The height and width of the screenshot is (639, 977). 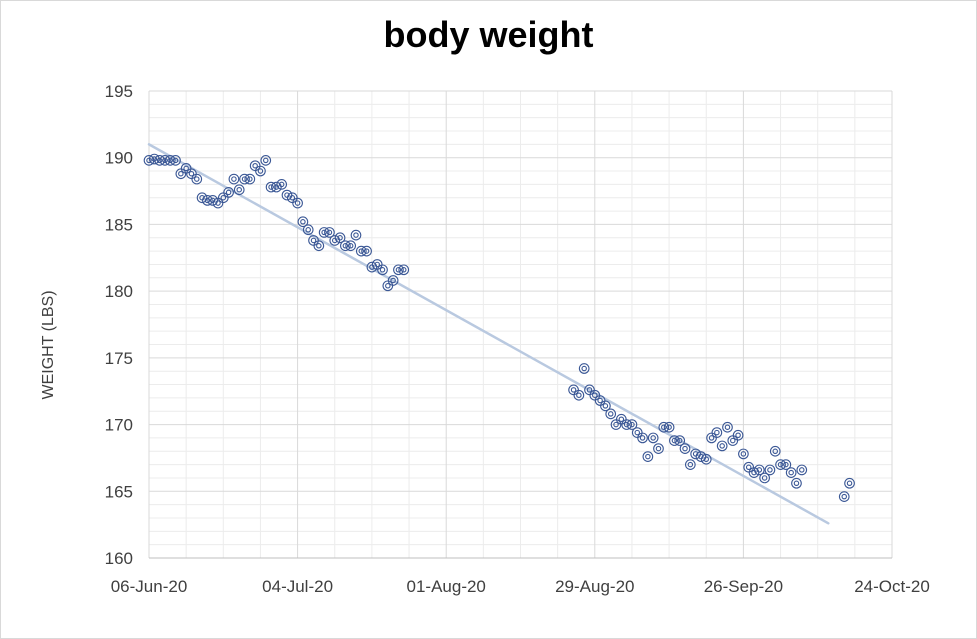 What do you see at coordinates (594, 586) in the screenshot?
I see `x-tick-label: 29-Aug-20` at bounding box center [594, 586].